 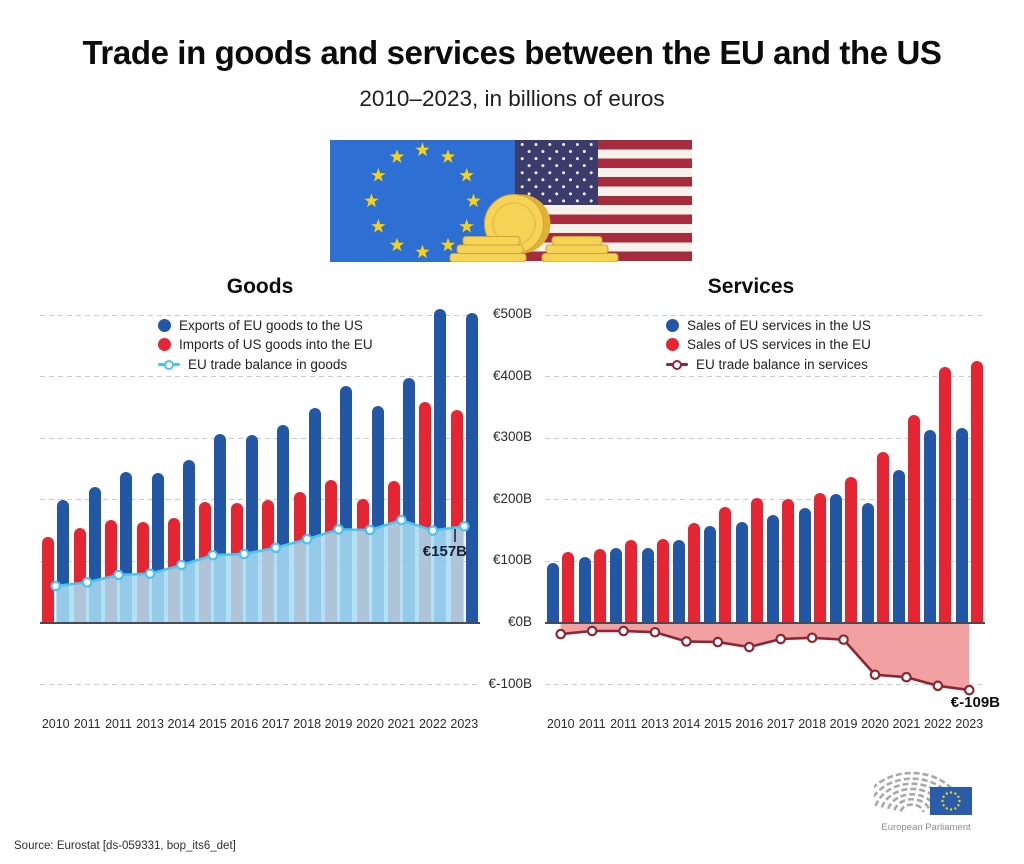 I want to click on legend-item: Sales of US services in the EU, so click(x=768, y=345).